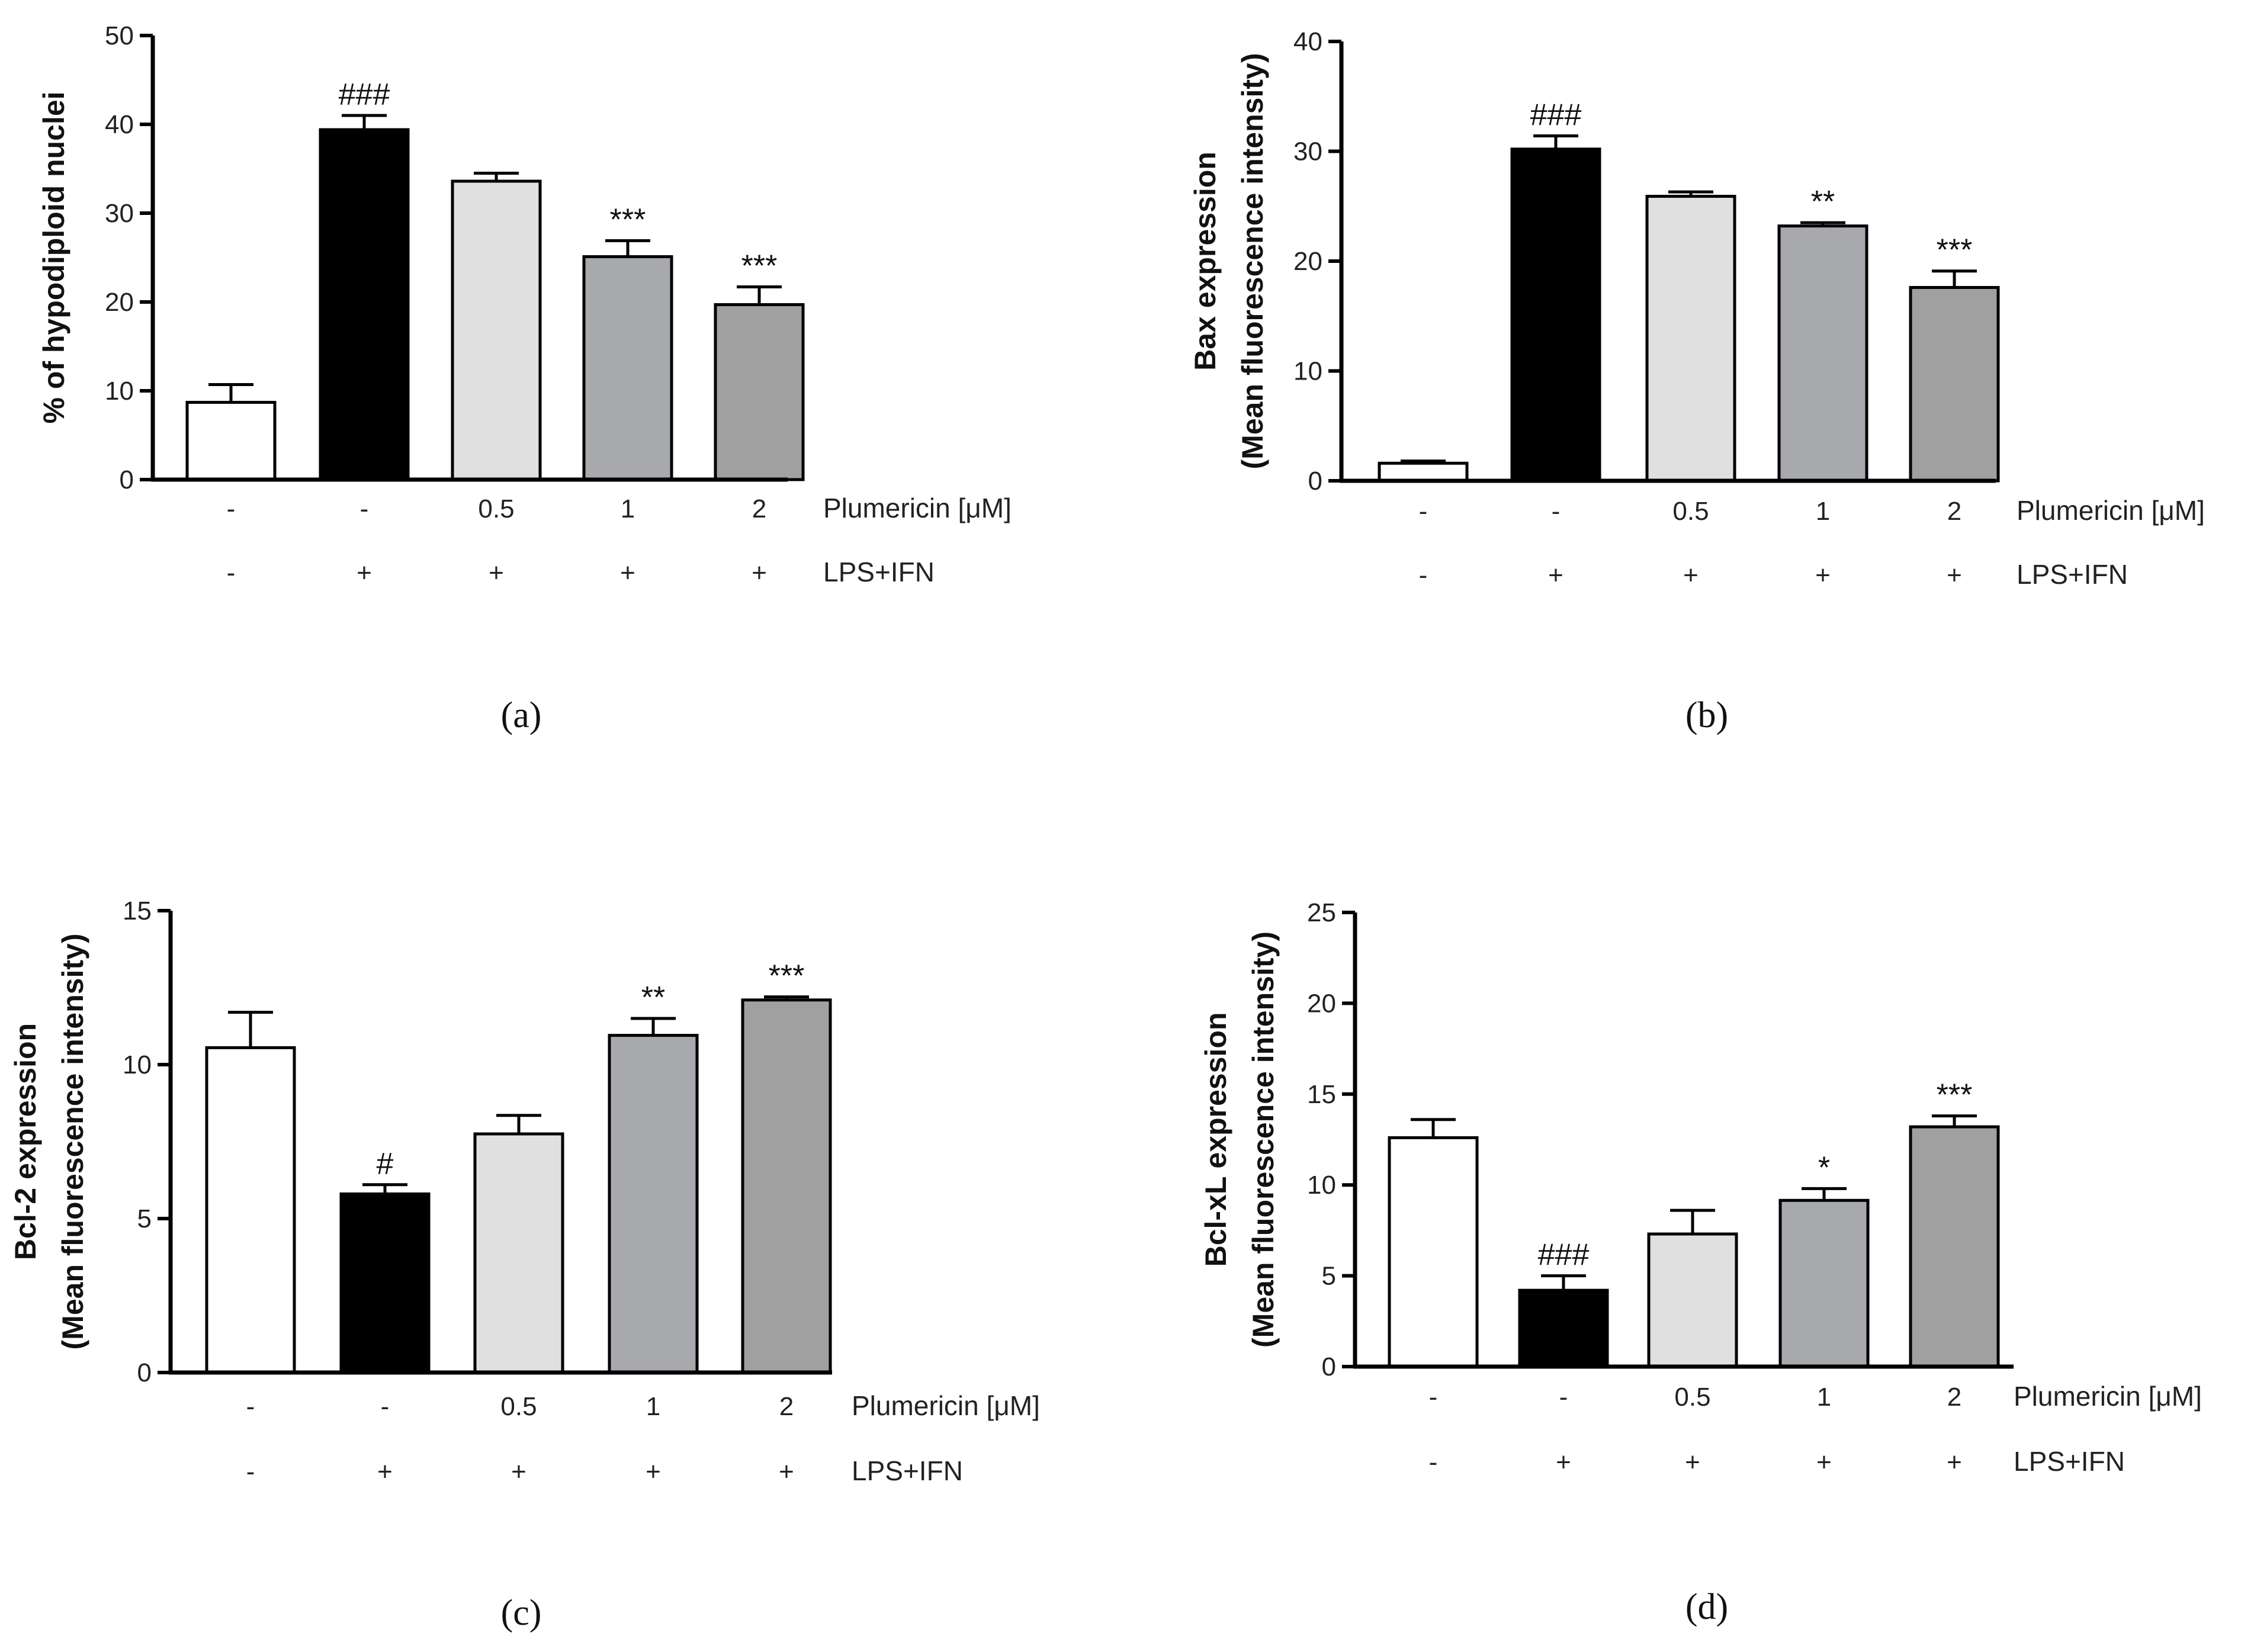 The height and width of the screenshot is (1652, 2241). I want to click on significance-mark: #, so click(385, 1164).